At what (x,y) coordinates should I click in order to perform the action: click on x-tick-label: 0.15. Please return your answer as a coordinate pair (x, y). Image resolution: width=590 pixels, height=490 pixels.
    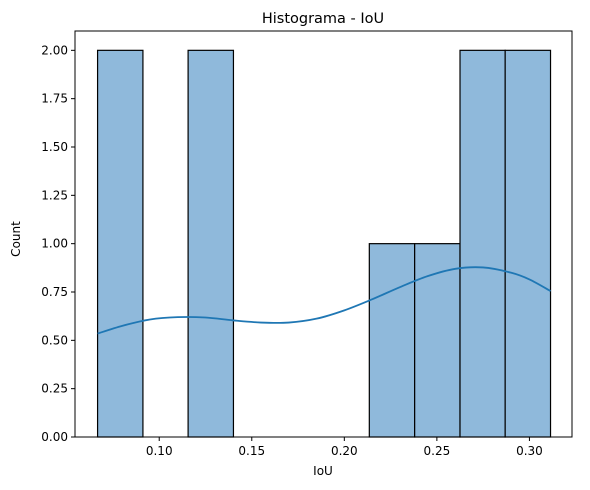
    Looking at the image, I should click on (251, 451).